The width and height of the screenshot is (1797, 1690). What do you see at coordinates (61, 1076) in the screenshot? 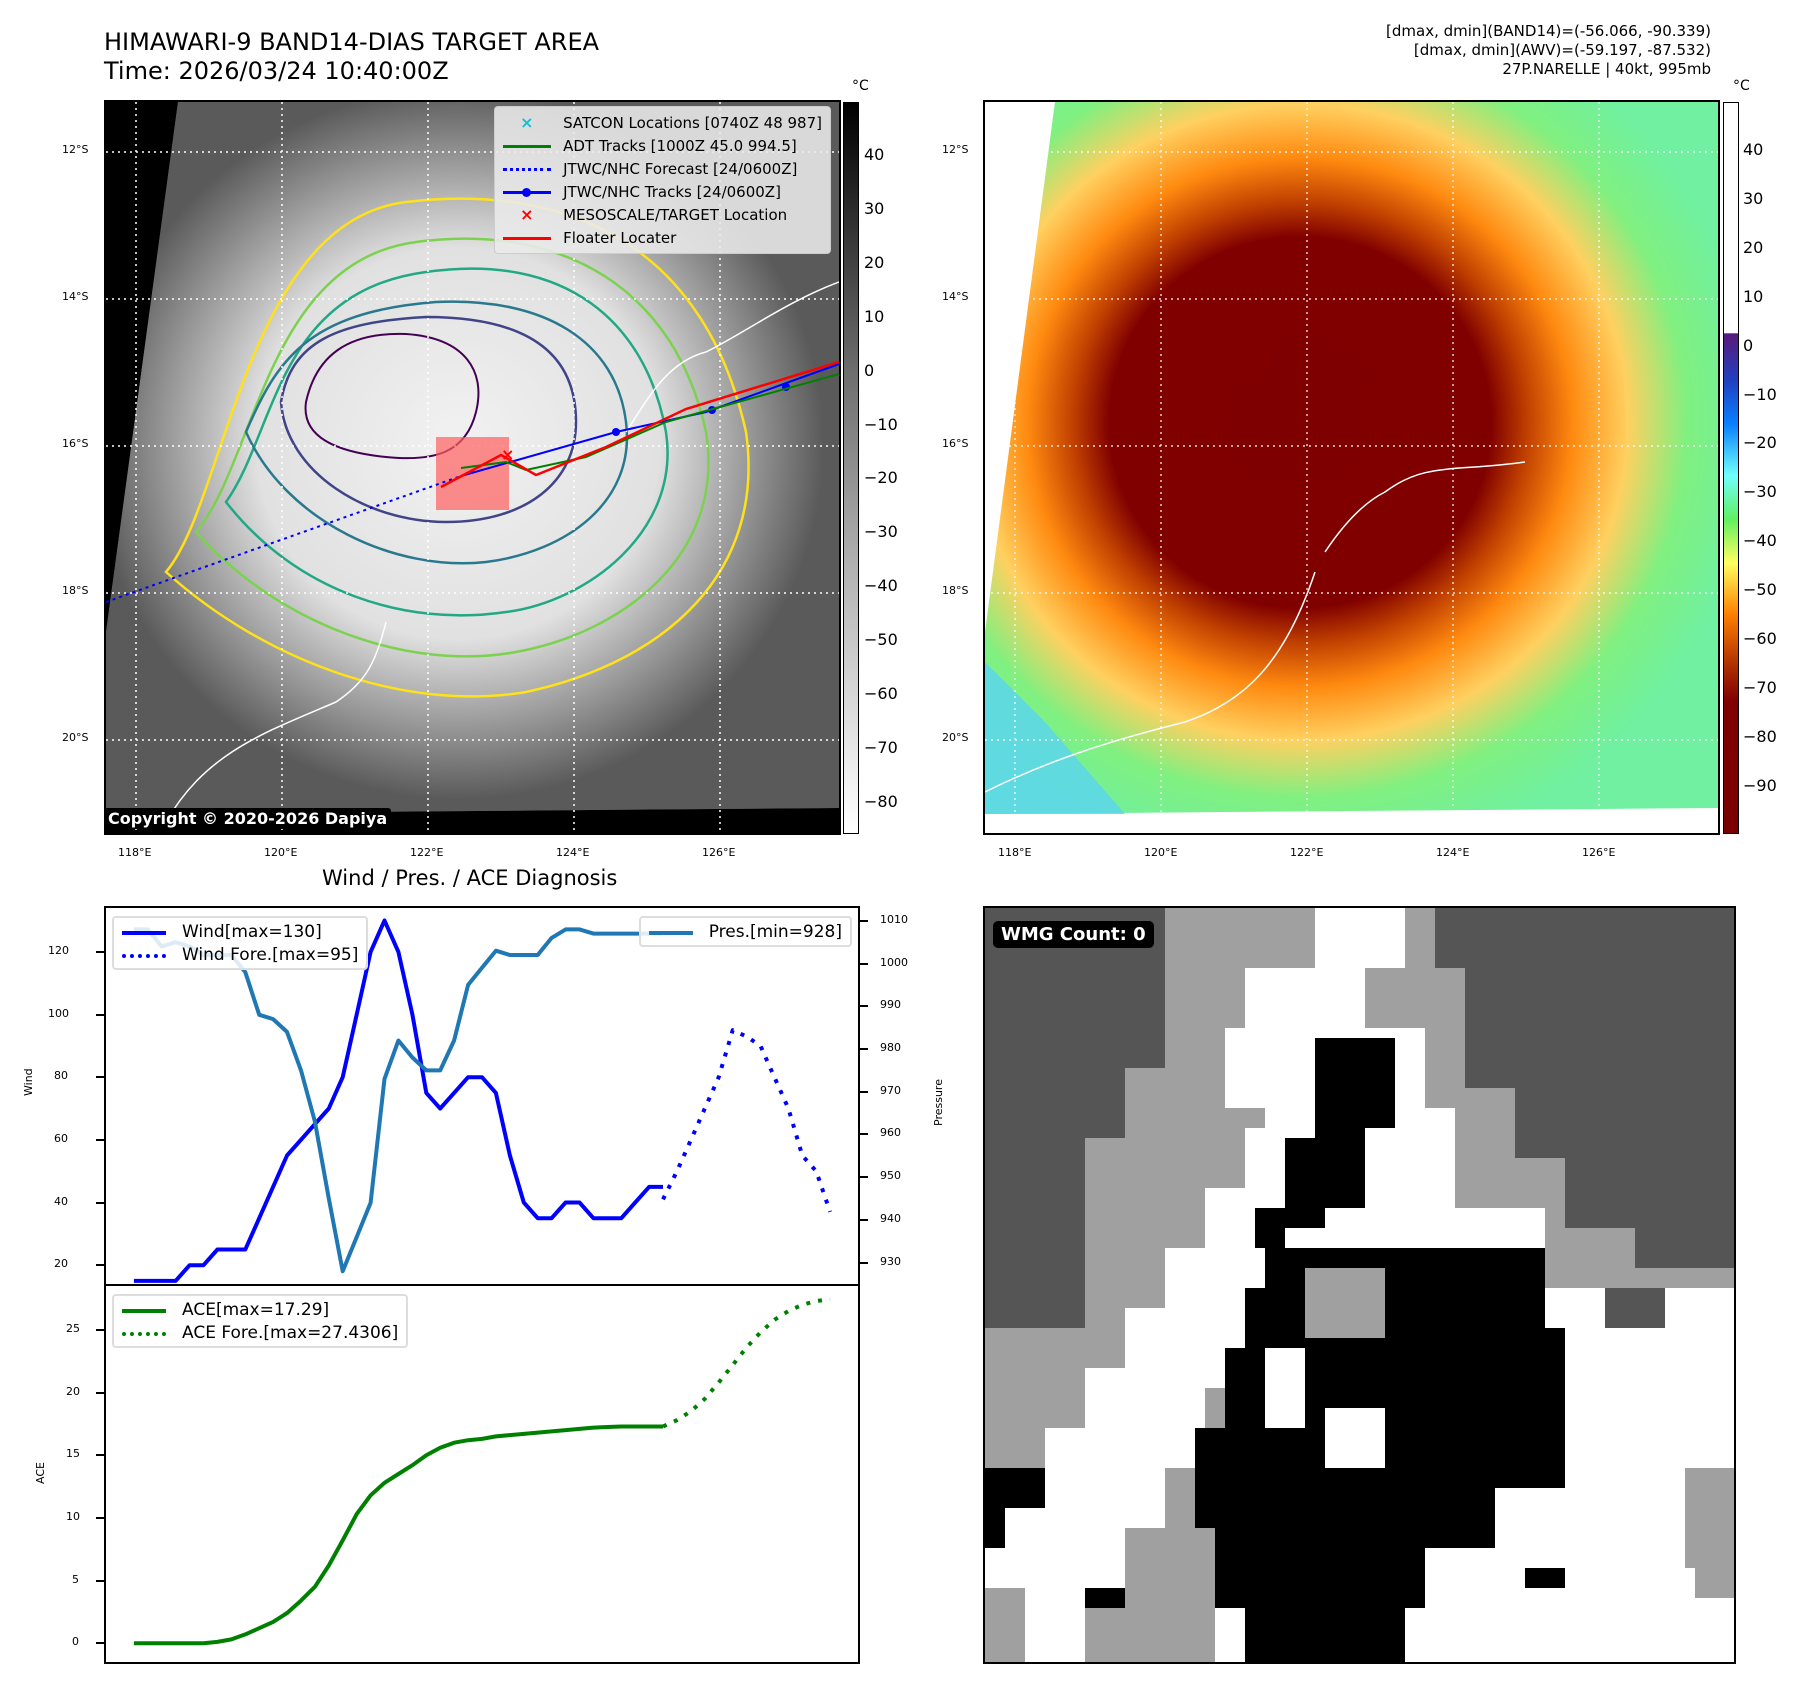
I see `wind-tick-label: 80` at bounding box center [61, 1076].